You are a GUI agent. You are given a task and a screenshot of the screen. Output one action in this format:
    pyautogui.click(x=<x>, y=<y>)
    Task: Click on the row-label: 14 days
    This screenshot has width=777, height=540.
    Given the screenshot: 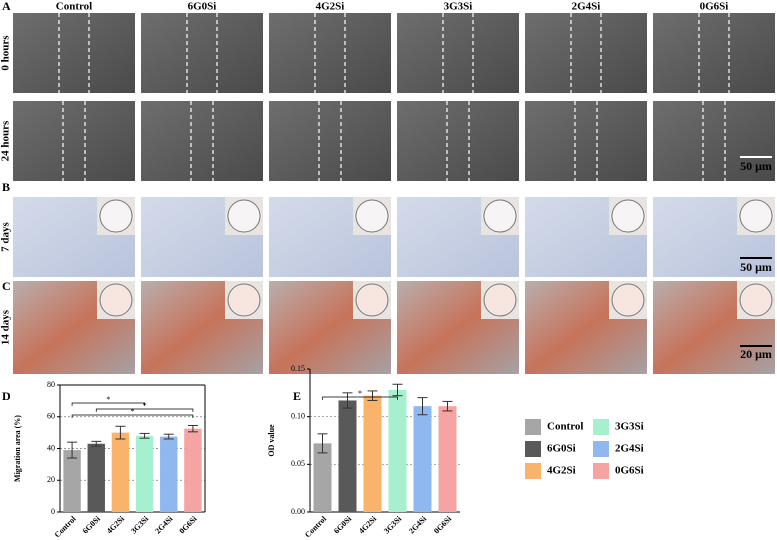 What is the action you would take?
    pyautogui.click(x=6, y=327)
    